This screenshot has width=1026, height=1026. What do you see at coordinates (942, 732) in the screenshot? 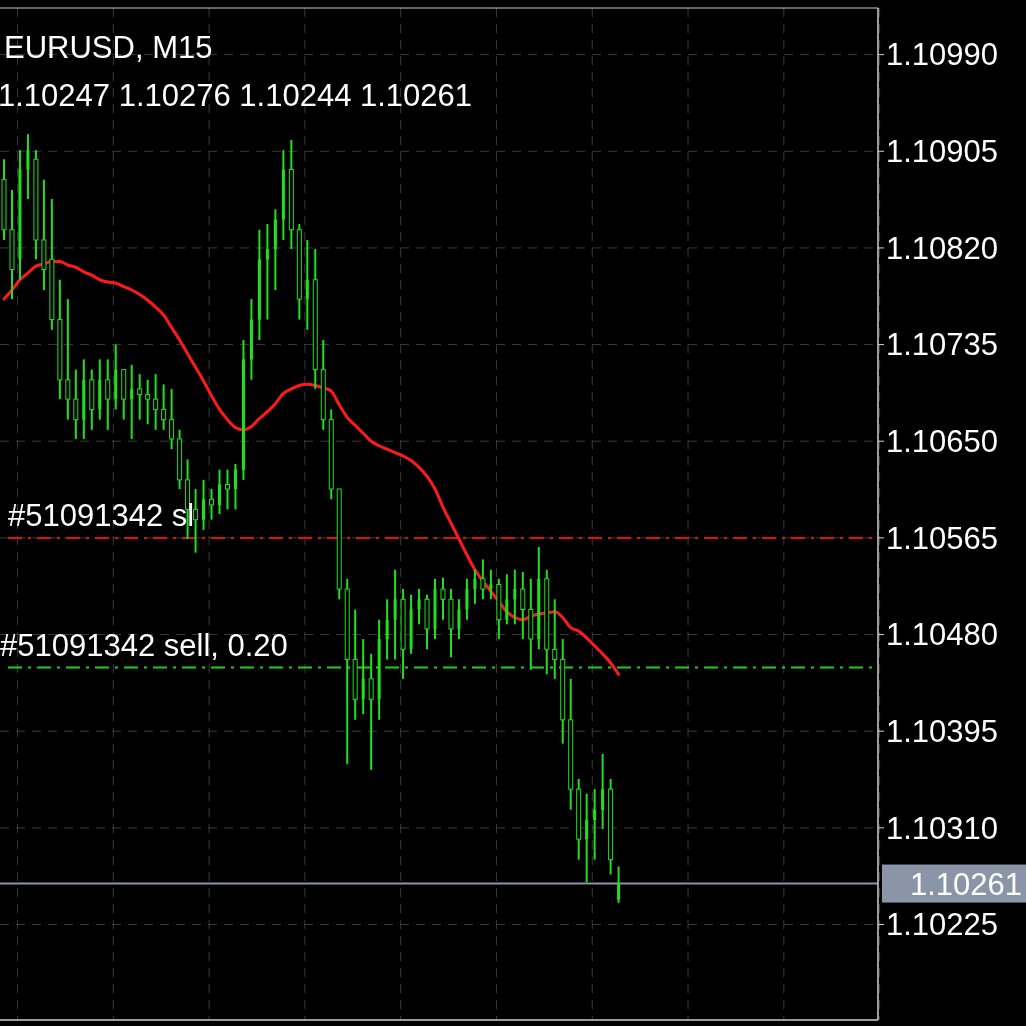
I see `y-tick-label: 1.10395` at bounding box center [942, 732].